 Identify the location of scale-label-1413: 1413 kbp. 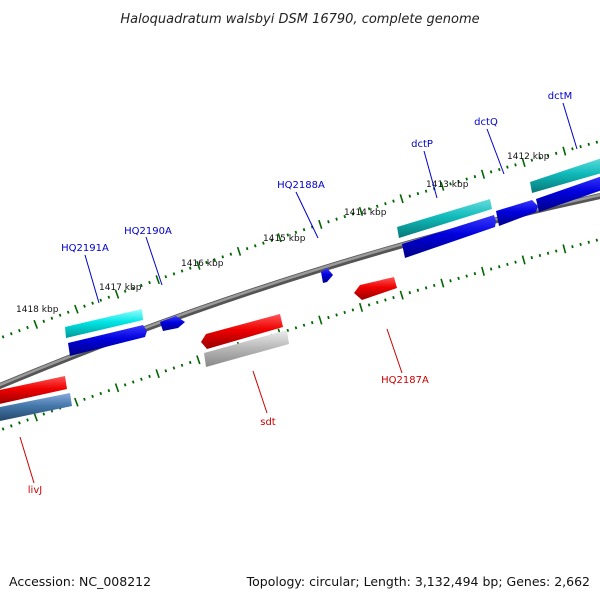
(447, 185).